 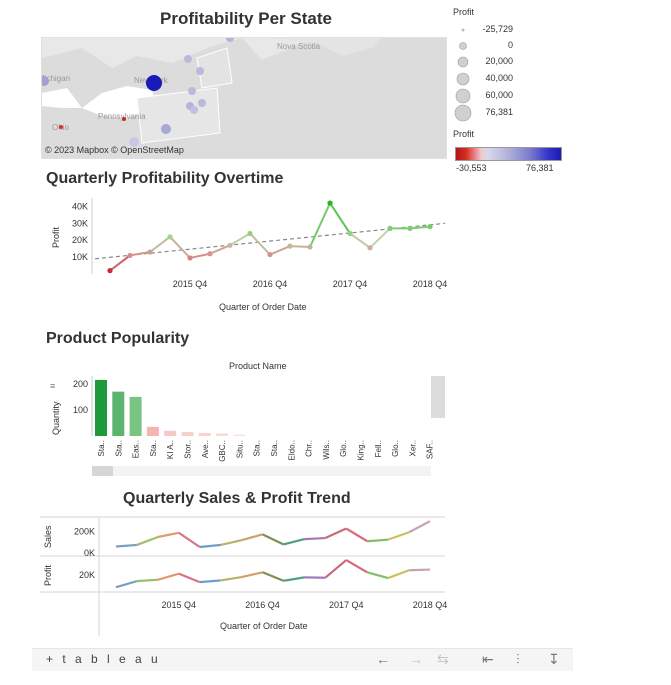 What do you see at coordinates (102, 471) in the screenshot?
I see `pp-horizontal-scrollbar` at bounding box center [102, 471].